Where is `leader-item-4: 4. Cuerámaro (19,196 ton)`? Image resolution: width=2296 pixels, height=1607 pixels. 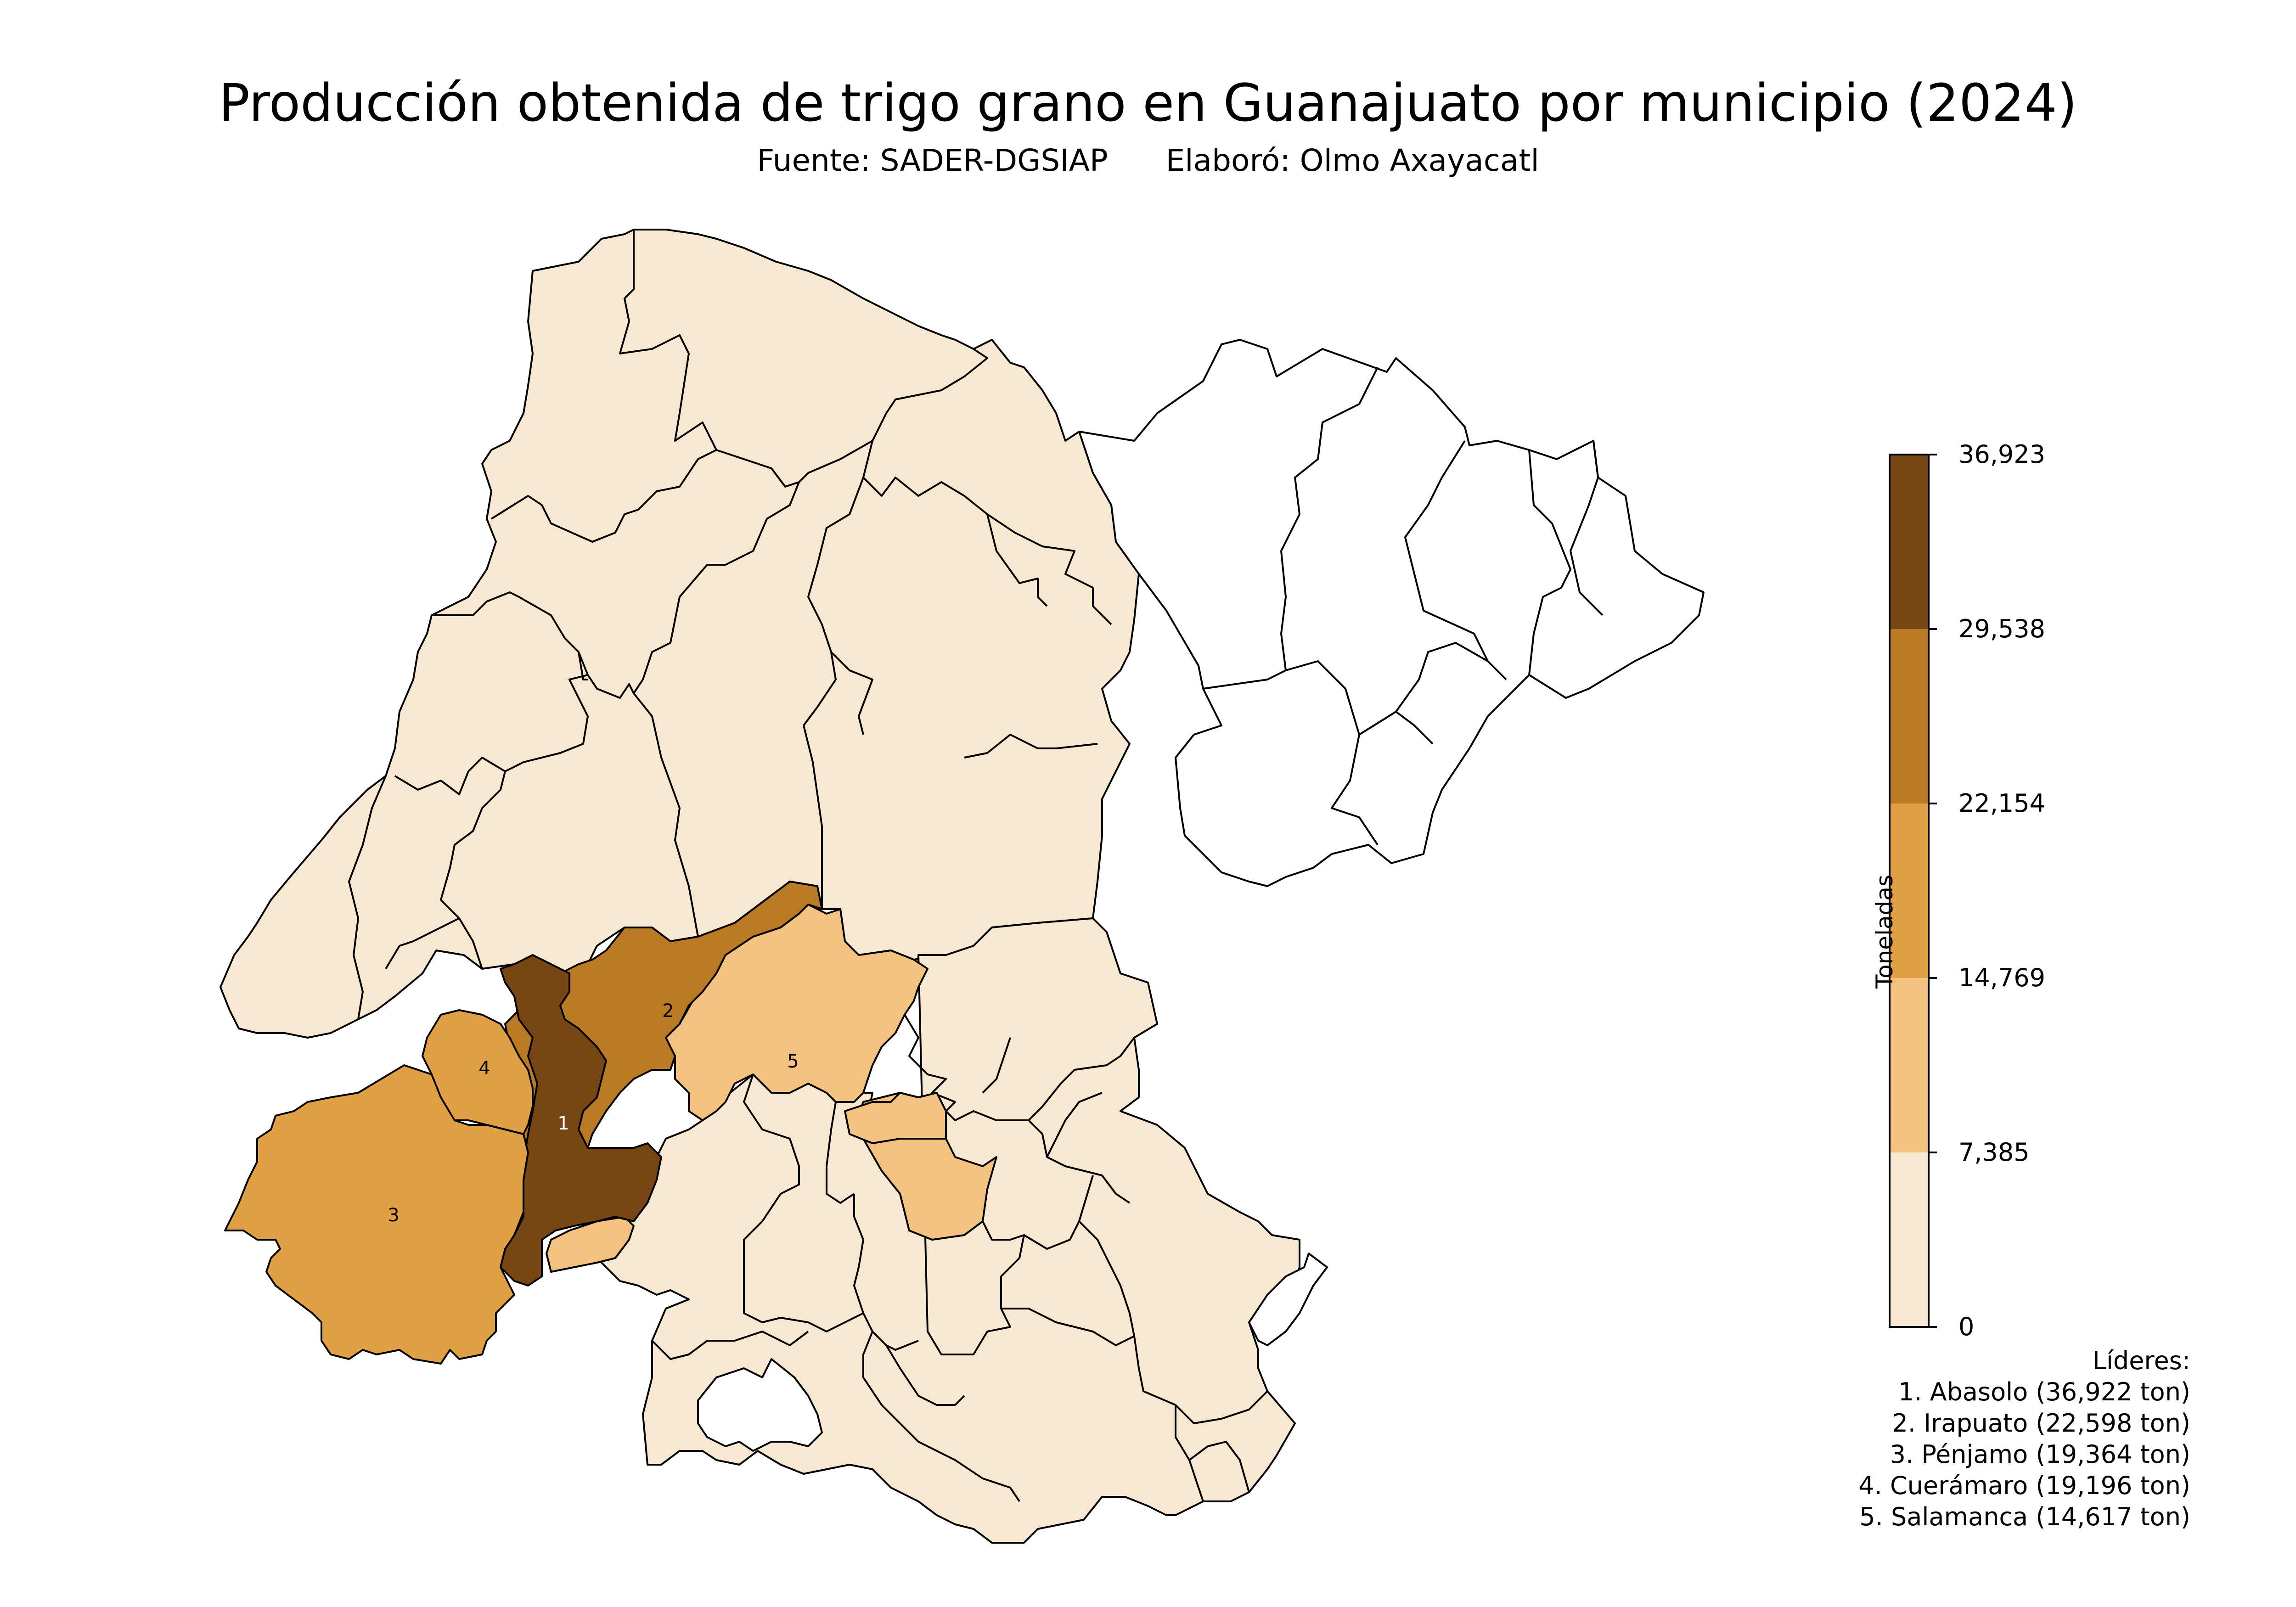 leader-item-4: 4. Cuerámaro (19,196 ton) is located at coordinates (2024, 1485).